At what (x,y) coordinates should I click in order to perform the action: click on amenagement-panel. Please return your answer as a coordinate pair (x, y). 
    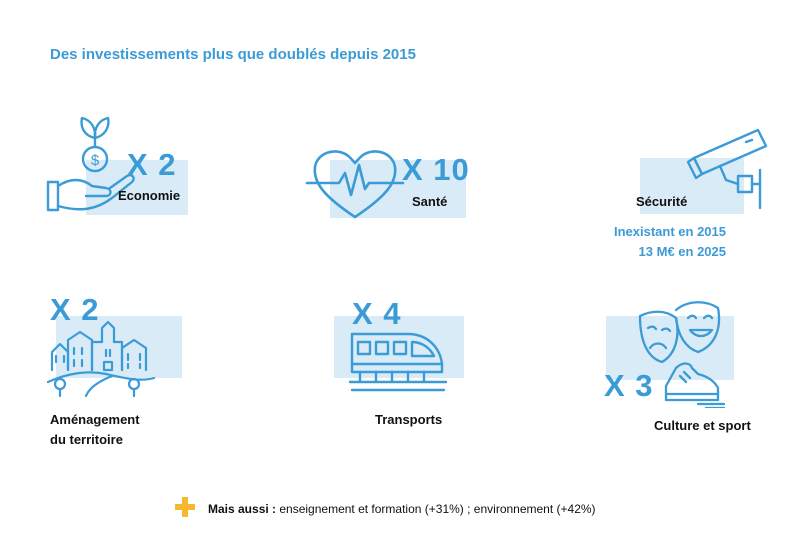
    Looking at the image, I should click on (119, 347).